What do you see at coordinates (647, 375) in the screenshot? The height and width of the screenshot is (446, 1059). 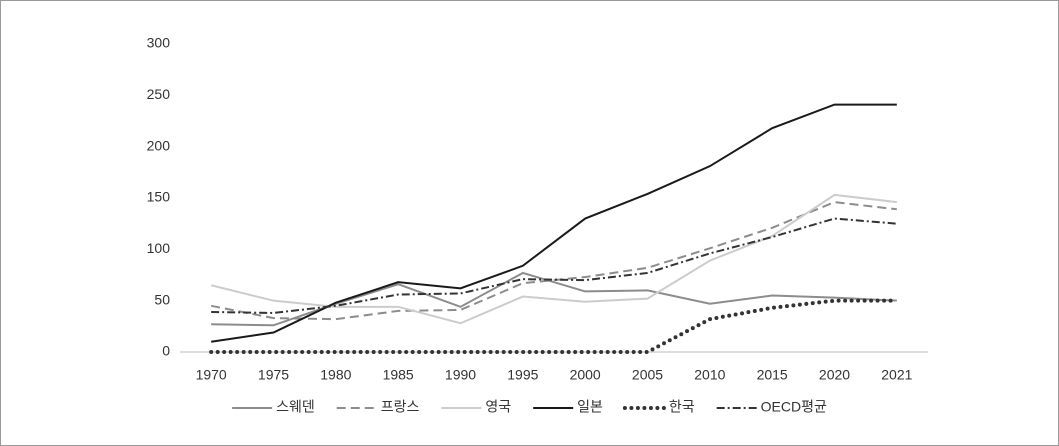 I see `x-tick-label: 2005` at bounding box center [647, 375].